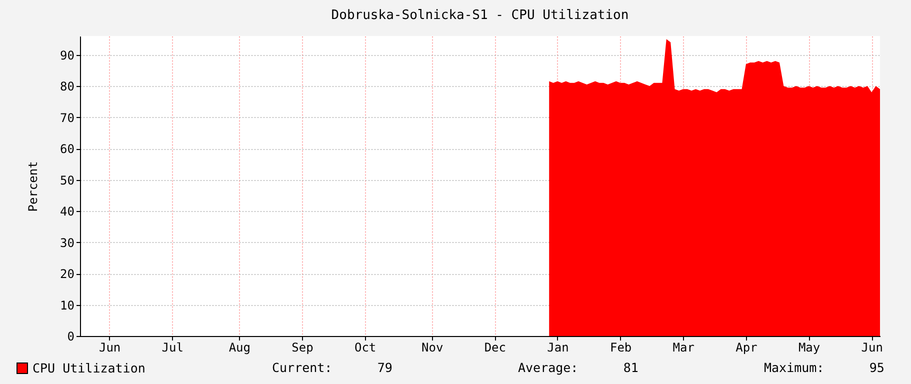 This screenshot has height=384, width=911. Describe the element at coordinates (480, 15) in the screenshot. I see `chart-title: Dobruska-Solnicka-S1 - CPU Utilization` at that location.